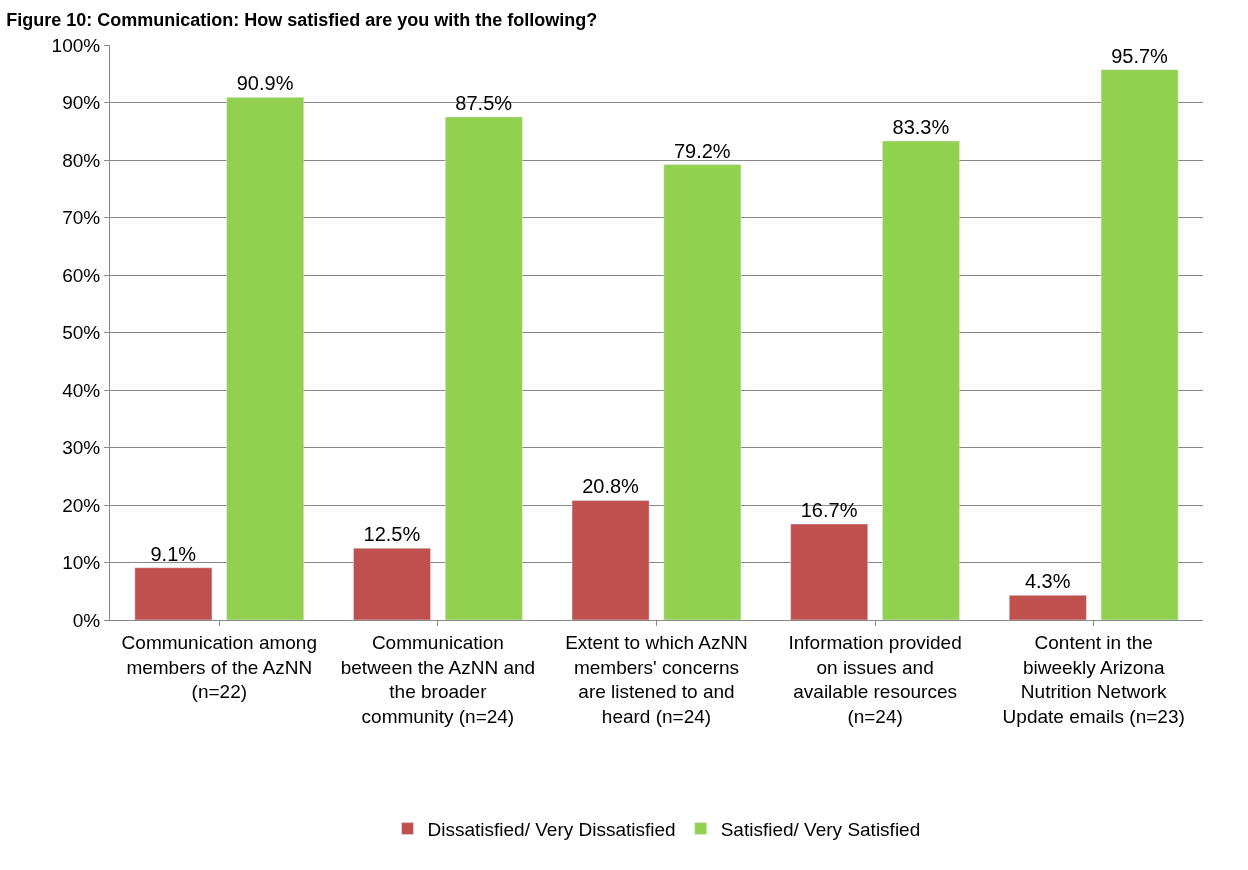  What do you see at coordinates (484, 102) in the screenshot?
I see `data-label: 87.5%` at bounding box center [484, 102].